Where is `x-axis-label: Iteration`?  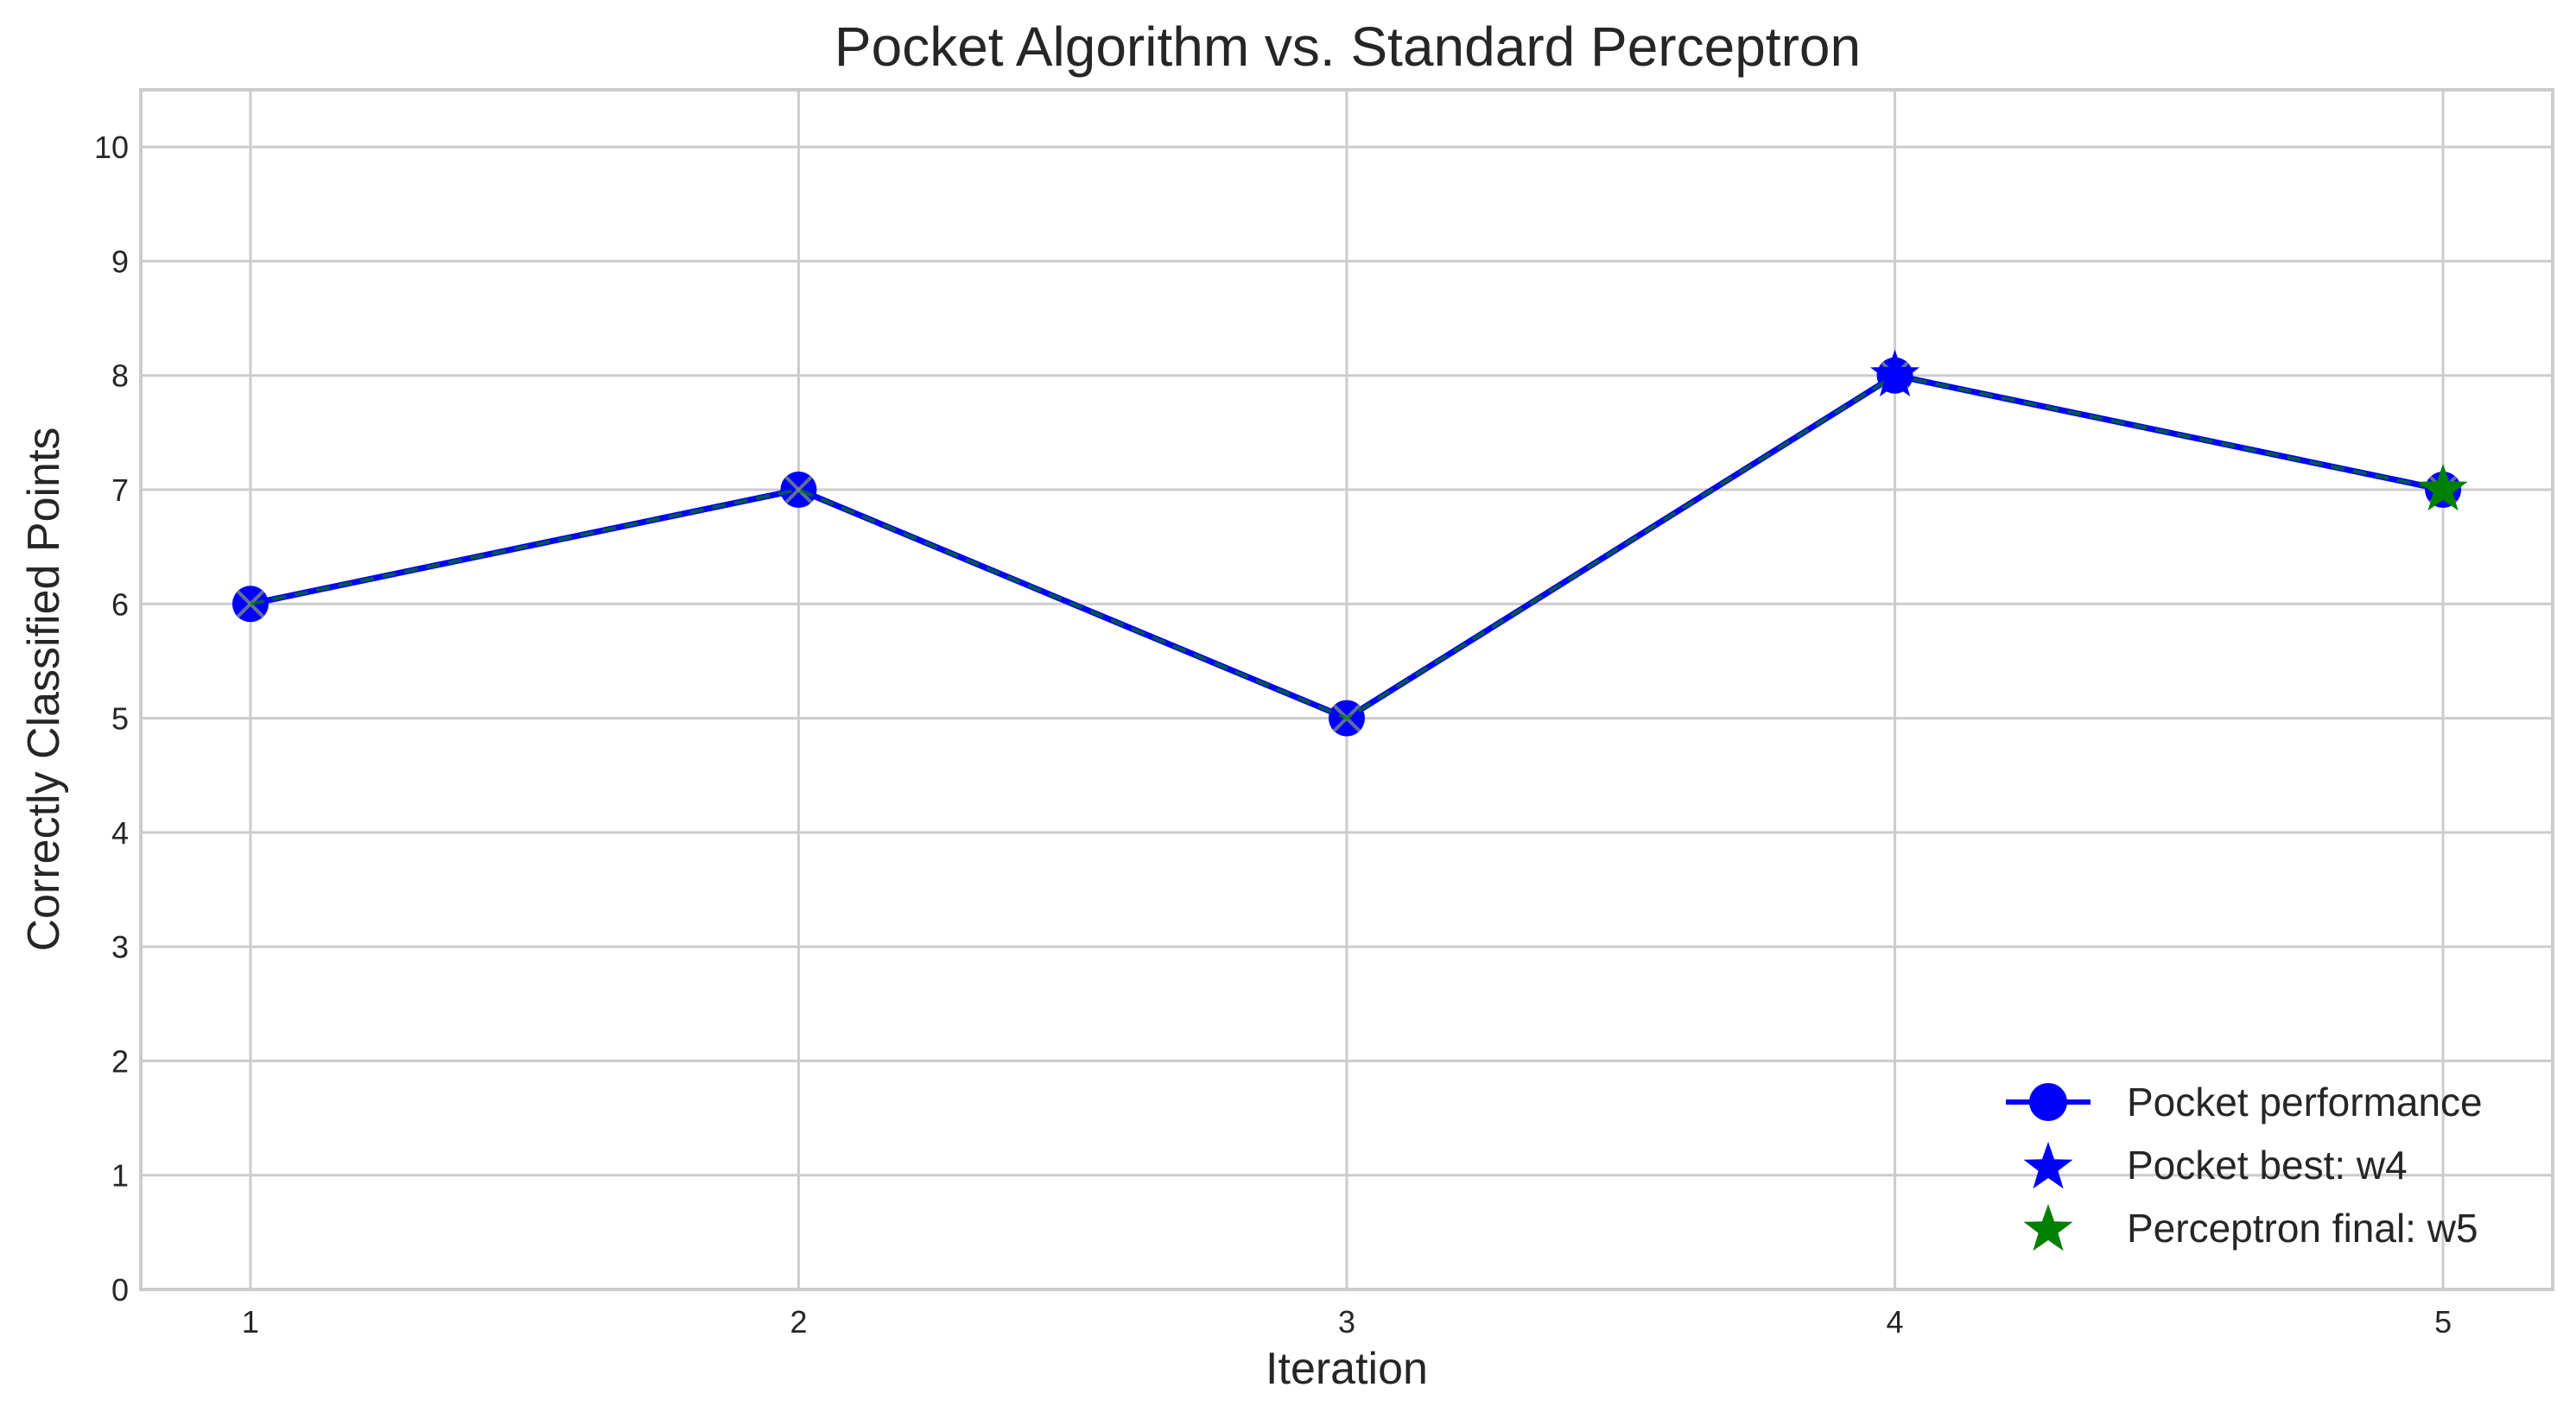 x-axis-label: Iteration is located at coordinates (1347, 1369).